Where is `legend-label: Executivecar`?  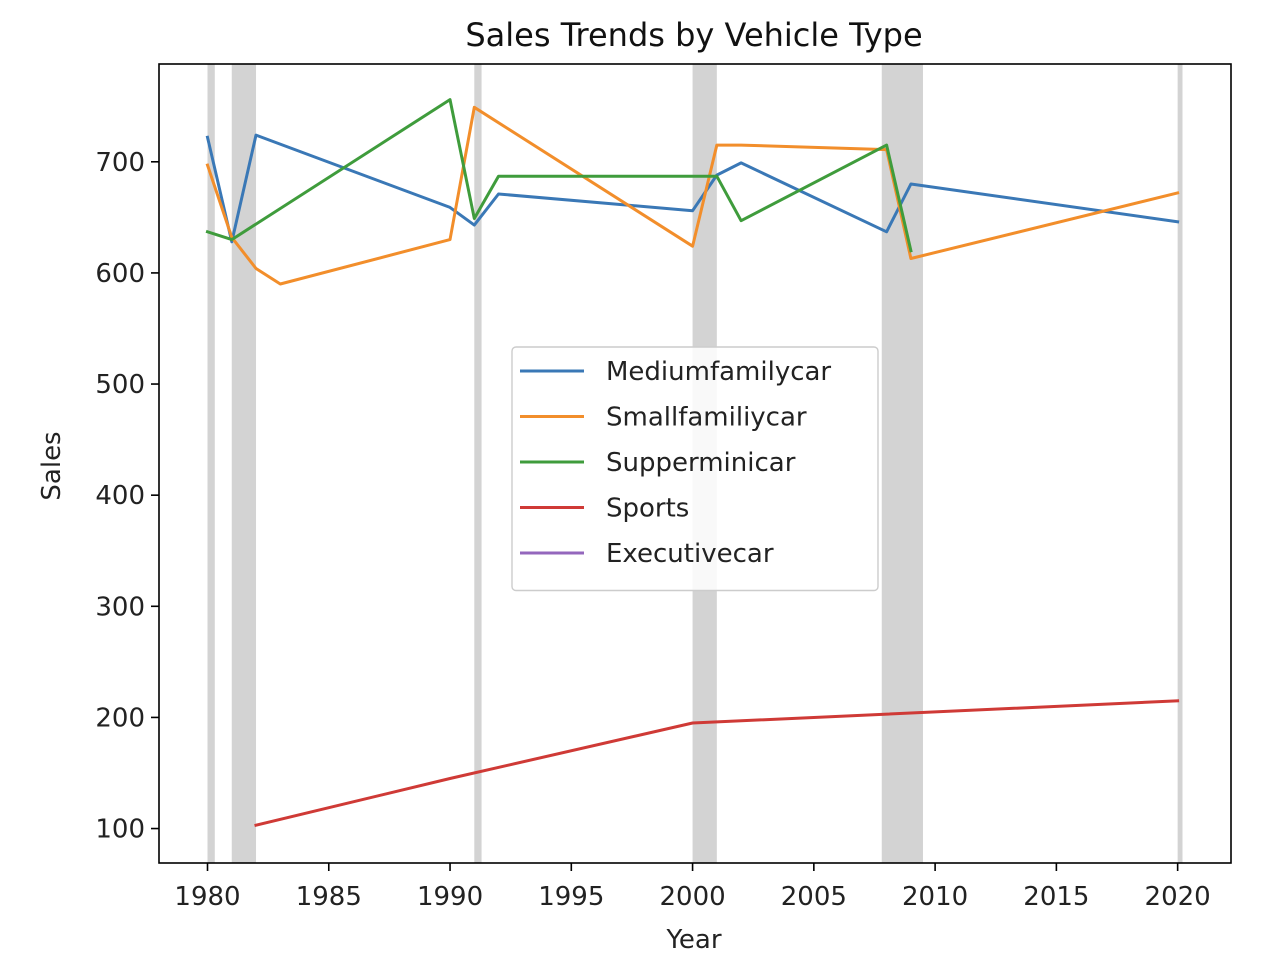
legend-label: Executivecar is located at coordinates (690, 554).